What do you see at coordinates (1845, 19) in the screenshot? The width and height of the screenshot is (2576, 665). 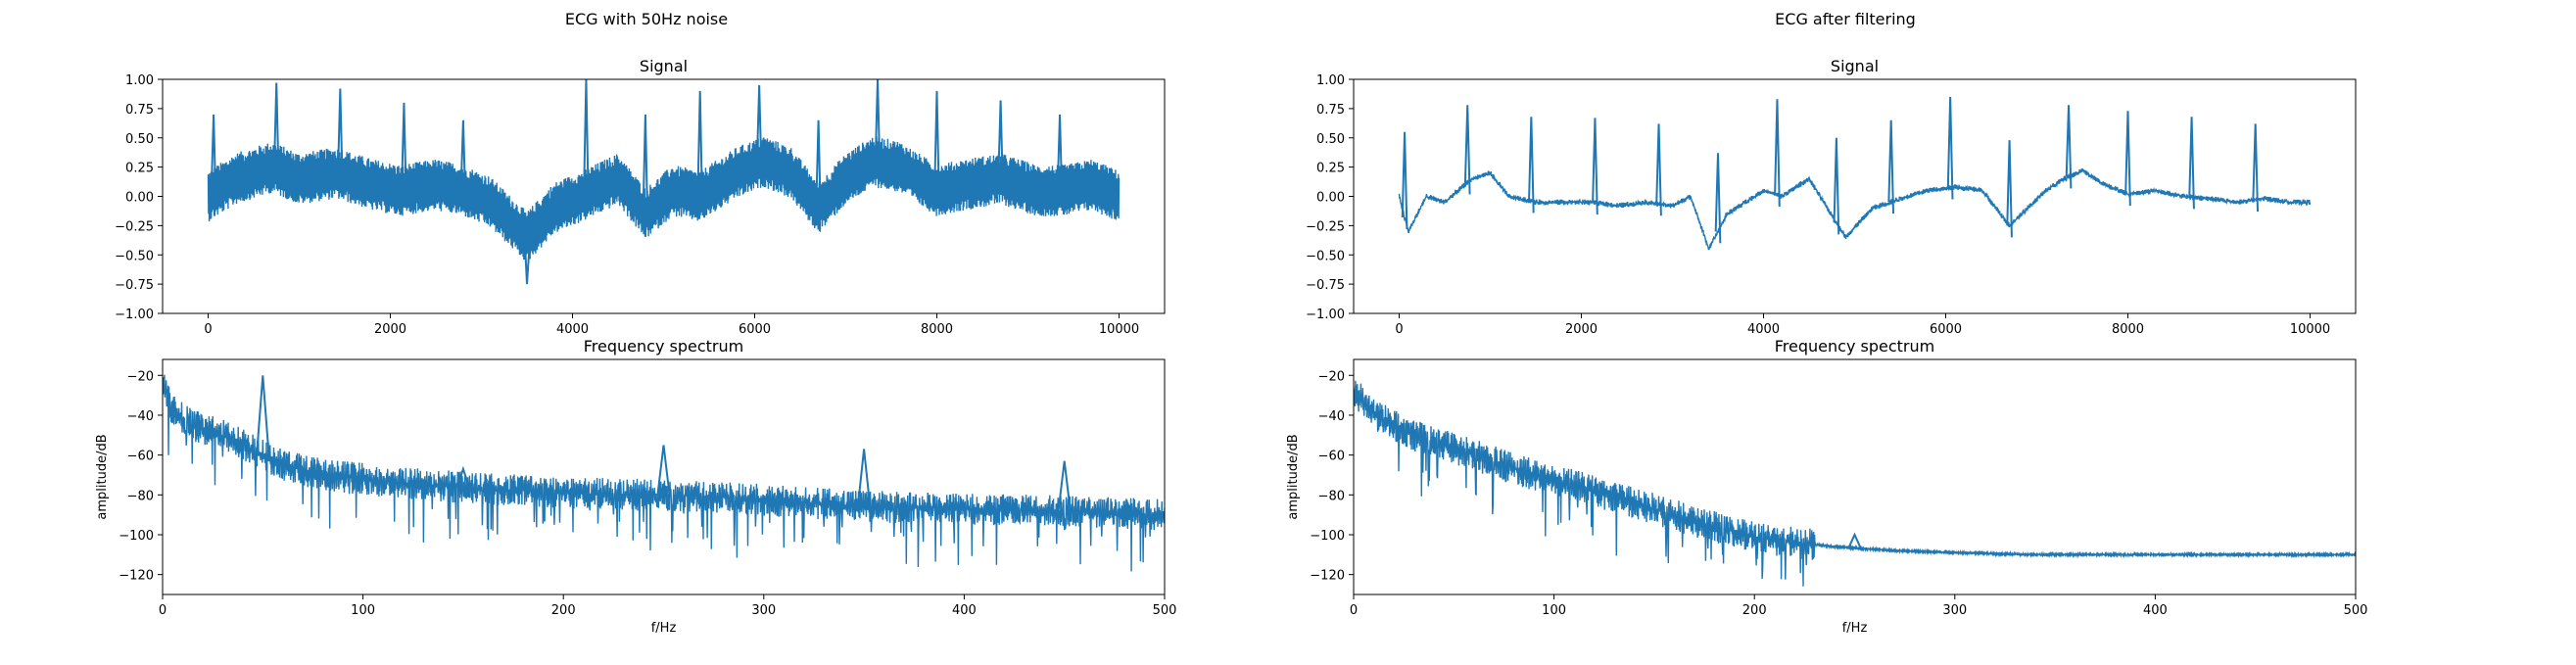 I see `right-figure-suptitle: ECG after filtering` at bounding box center [1845, 19].